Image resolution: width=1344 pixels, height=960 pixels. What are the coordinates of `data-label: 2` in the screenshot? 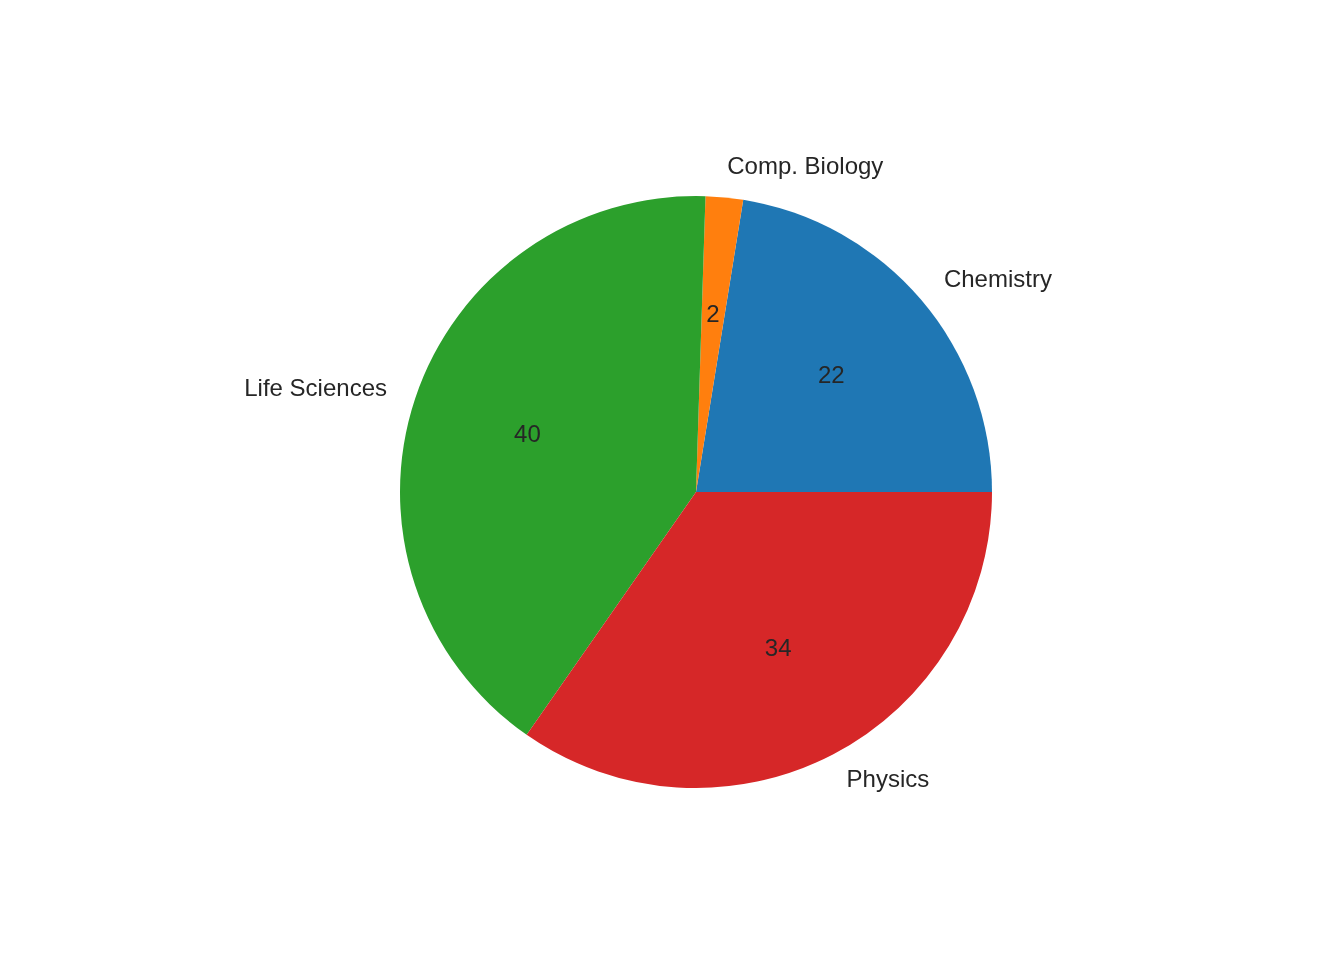 It's located at (713, 313).